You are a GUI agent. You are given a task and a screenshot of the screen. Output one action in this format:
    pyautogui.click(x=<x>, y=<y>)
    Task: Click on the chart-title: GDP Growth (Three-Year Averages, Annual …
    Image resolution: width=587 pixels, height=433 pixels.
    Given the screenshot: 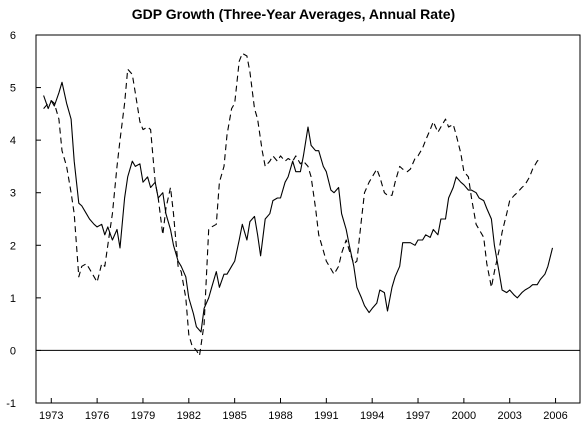 What is the action you would take?
    pyautogui.click(x=293, y=14)
    